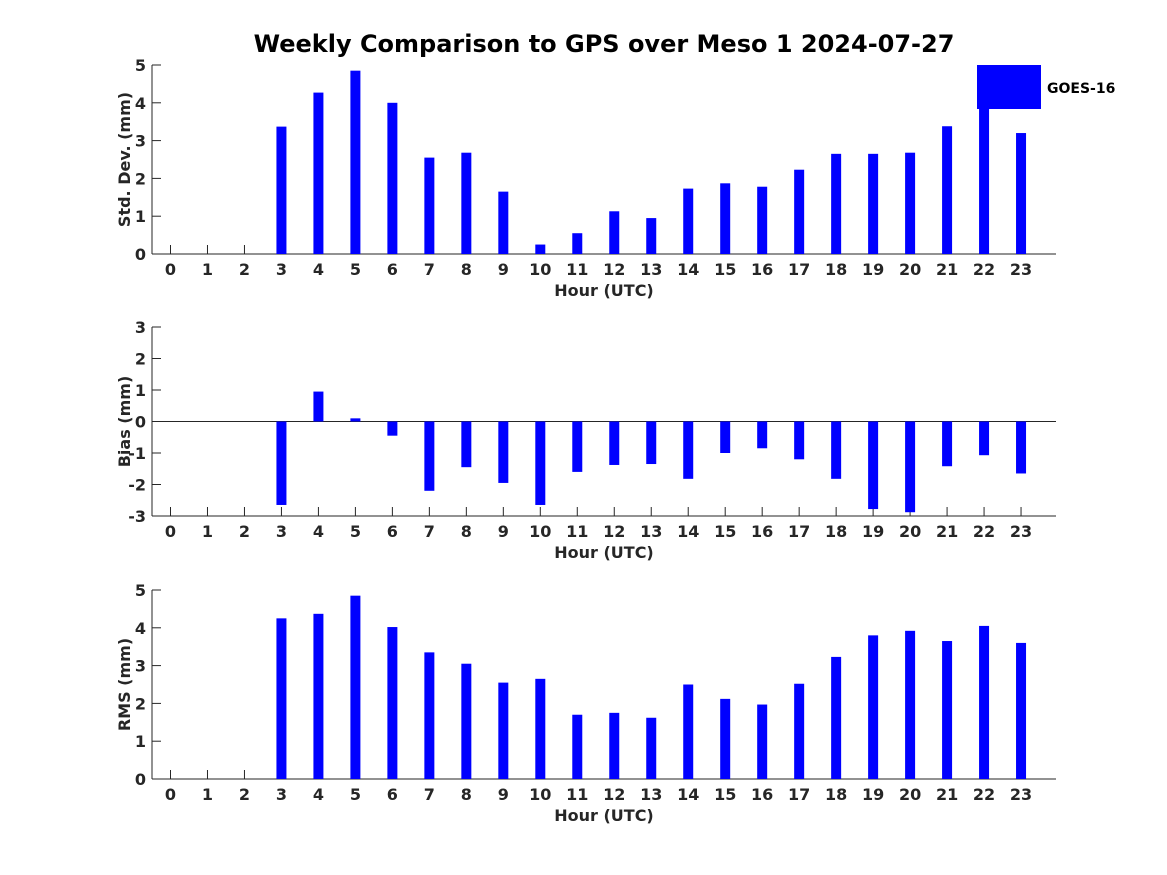 The height and width of the screenshot is (875, 1167). I want to click on x-tick-label: 6, so click(392, 269).